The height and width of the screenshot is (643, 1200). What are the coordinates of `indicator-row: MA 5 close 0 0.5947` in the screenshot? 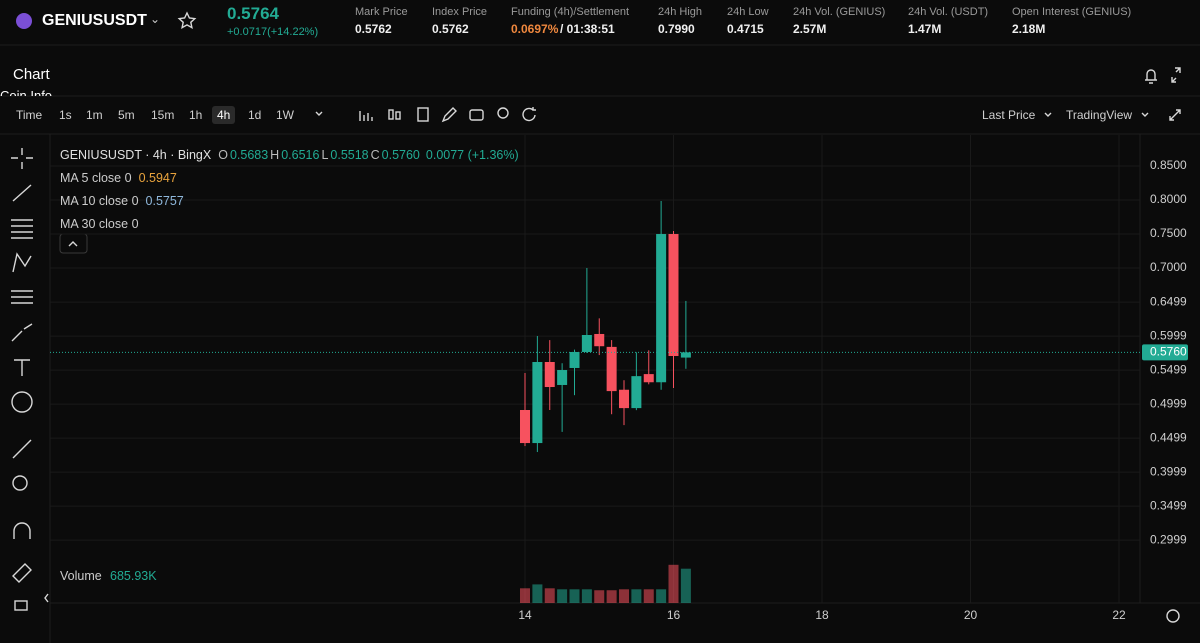 It's located at (289, 178).